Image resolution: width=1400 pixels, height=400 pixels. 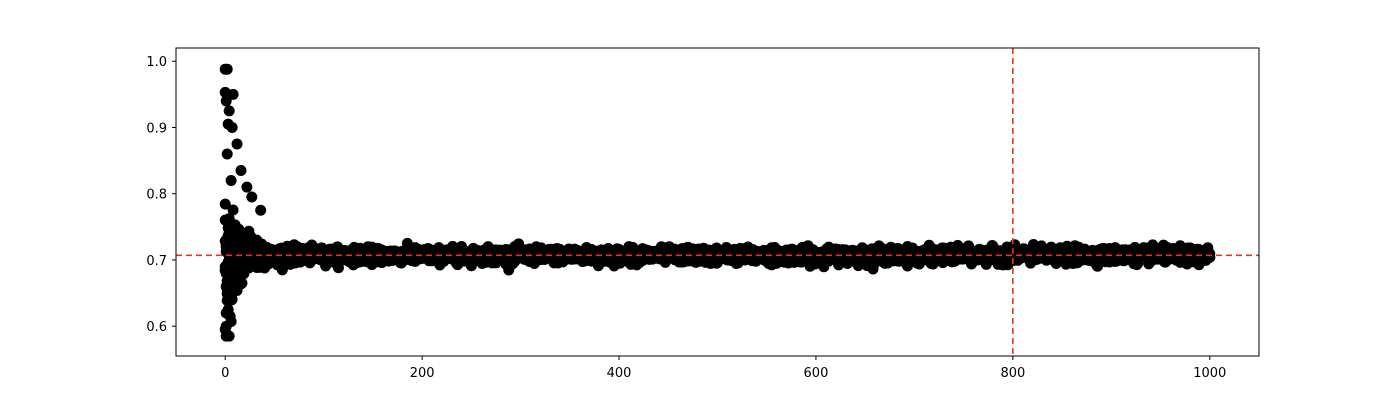 What do you see at coordinates (156, 195) in the screenshot?
I see `y-tick-label: 0.8` at bounding box center [156, 195].